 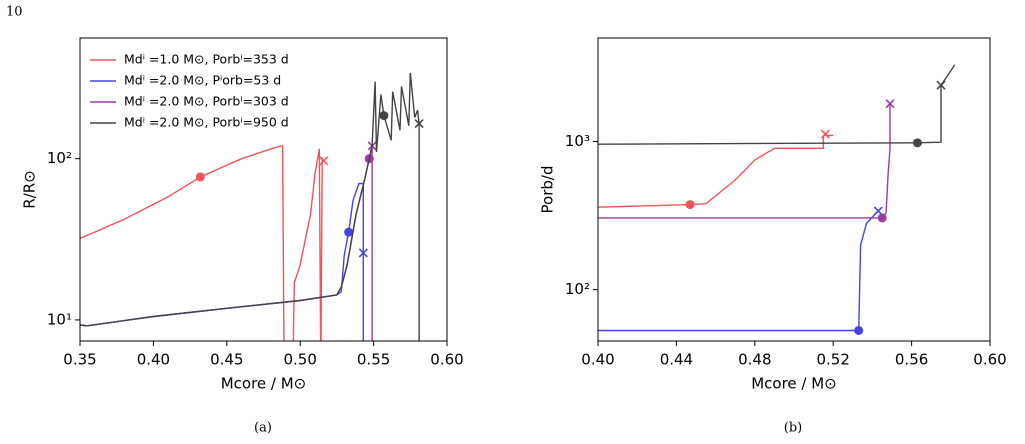 What do you see at coordinates (263, 428) in the screenshot?
I see `caption: (a)` at bounding box center [263, 428].